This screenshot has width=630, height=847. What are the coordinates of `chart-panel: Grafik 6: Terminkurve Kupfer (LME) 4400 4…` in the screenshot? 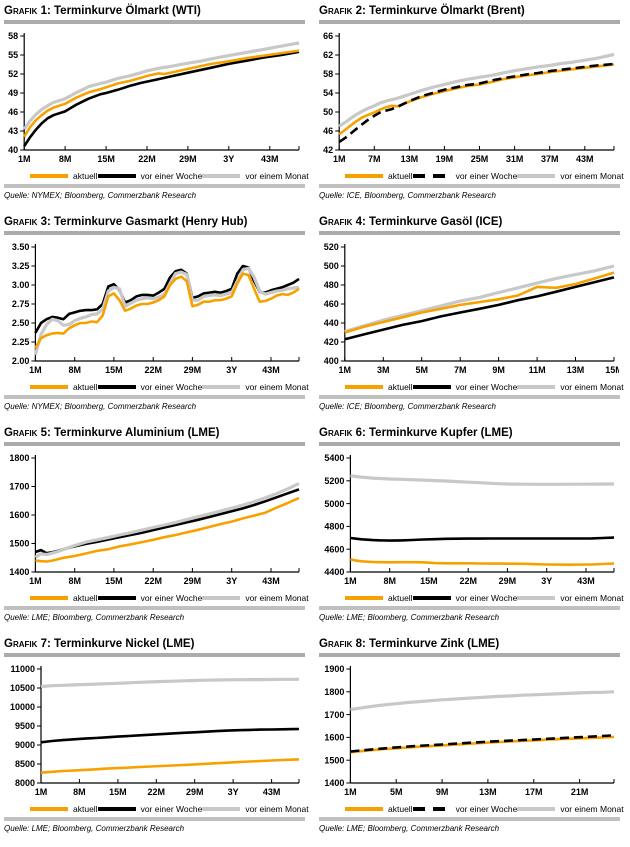 It's located at (472, 529).